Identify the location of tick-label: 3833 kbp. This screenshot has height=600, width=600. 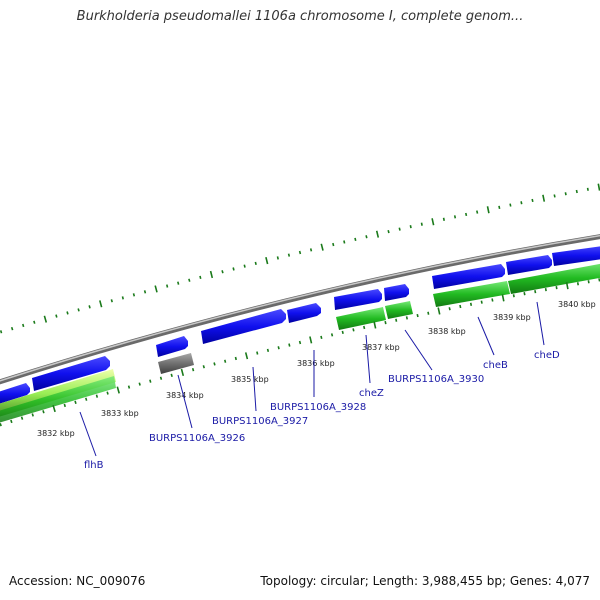
(120, 413).